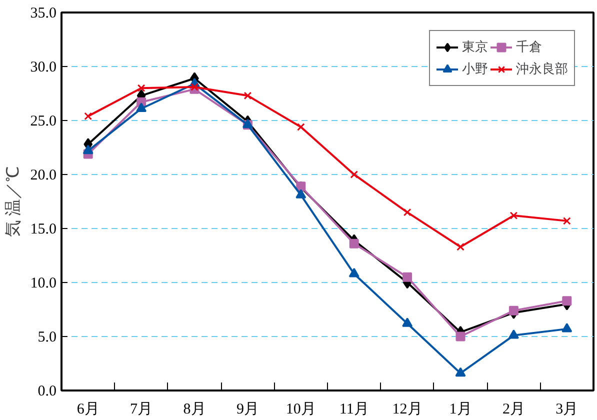  I want to click on x-tick-label: 6月, so click(88, 410).